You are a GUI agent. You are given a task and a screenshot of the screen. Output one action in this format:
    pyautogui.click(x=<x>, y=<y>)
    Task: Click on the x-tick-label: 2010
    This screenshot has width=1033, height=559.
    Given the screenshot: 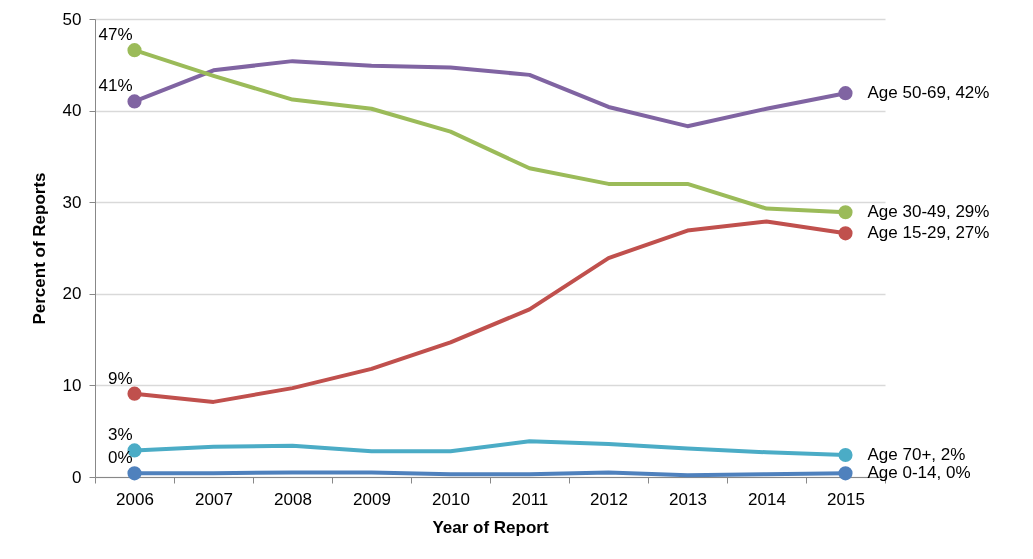 What is the action you would take?
    pyautogui.click(x=451, y=499)
    